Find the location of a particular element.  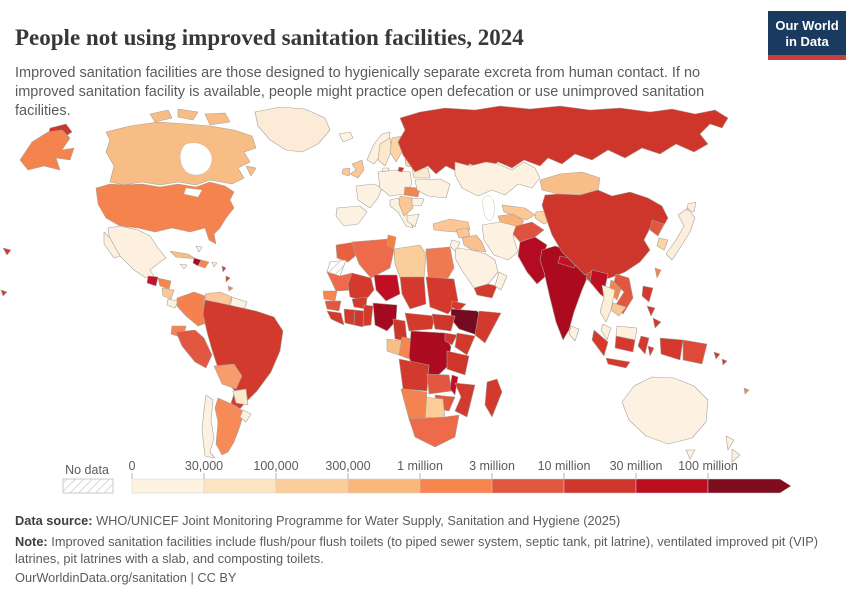

region-south-korea is located at coordinates (662, 244).